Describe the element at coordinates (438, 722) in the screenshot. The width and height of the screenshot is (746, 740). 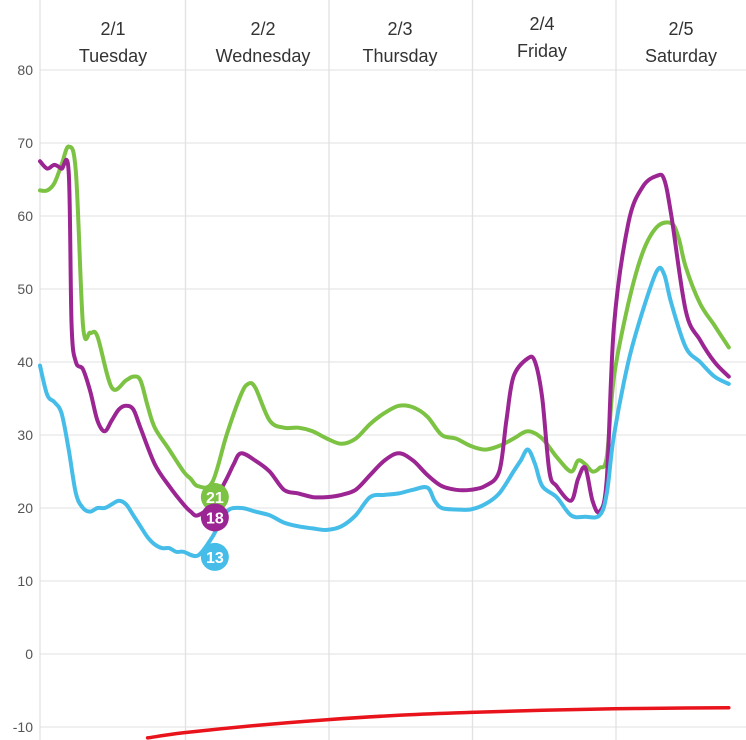
I see `series-line` at that location.